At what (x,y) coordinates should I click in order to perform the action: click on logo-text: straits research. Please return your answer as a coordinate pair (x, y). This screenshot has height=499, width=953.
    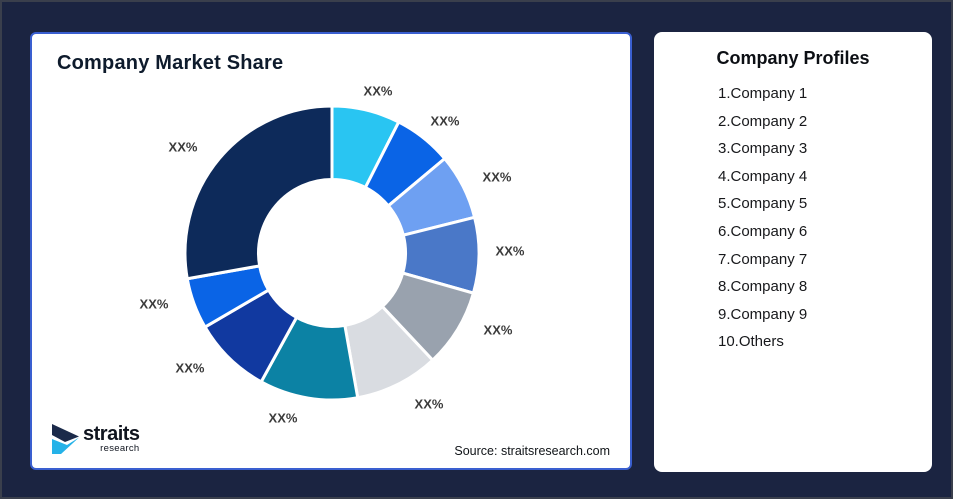
    Looking at the image, I should click on (111, 438).